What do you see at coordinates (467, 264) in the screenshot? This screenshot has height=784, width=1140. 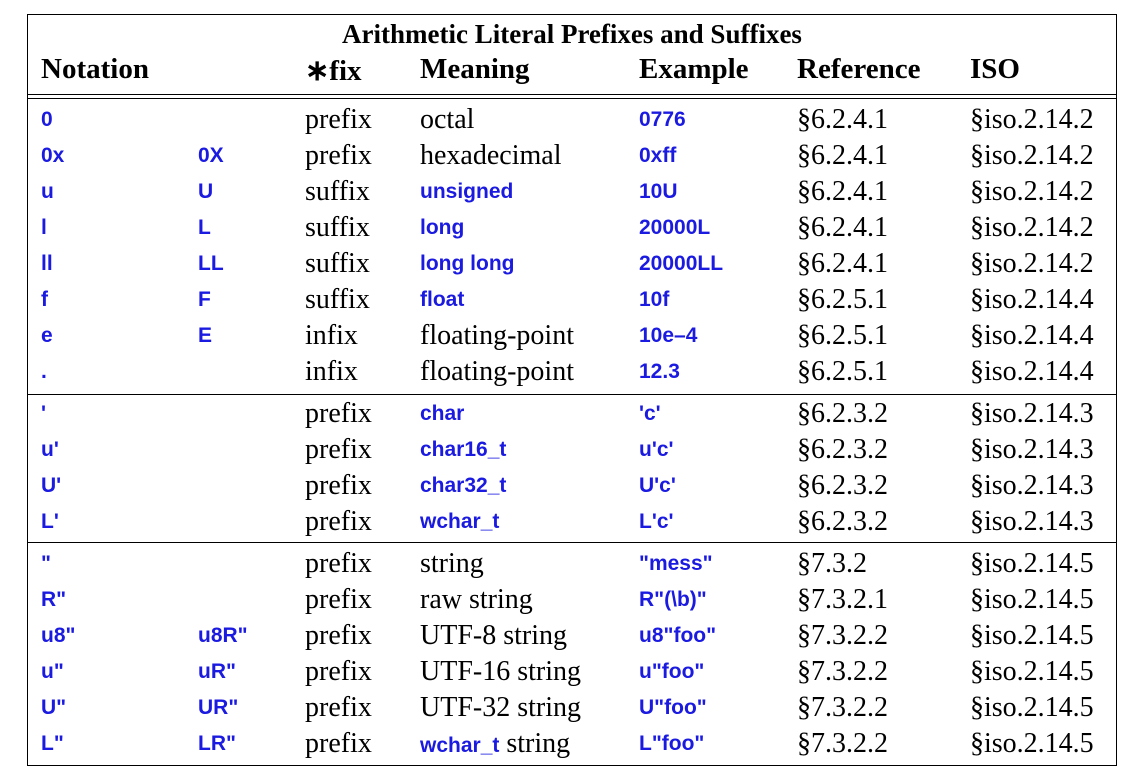 I see `meaning-cell: long long` at bounding box center [467, 264].